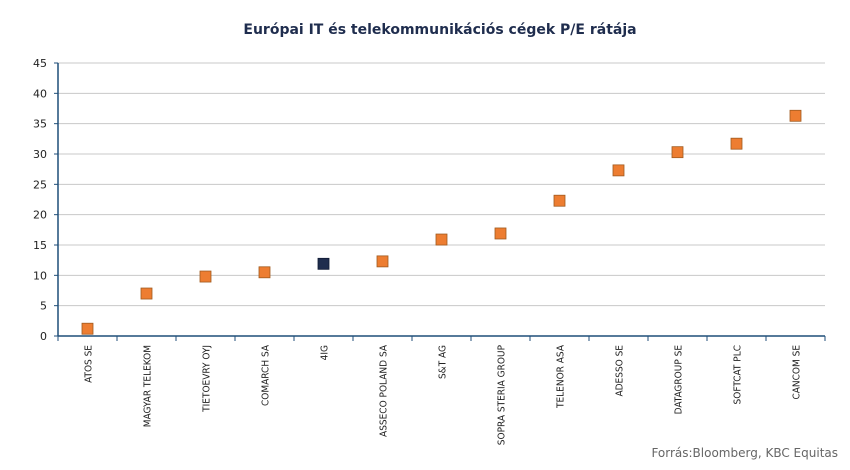  Describe the element at coordinates (43, 336) in the screenshot. I see `y-tick-label: 0` at that location.